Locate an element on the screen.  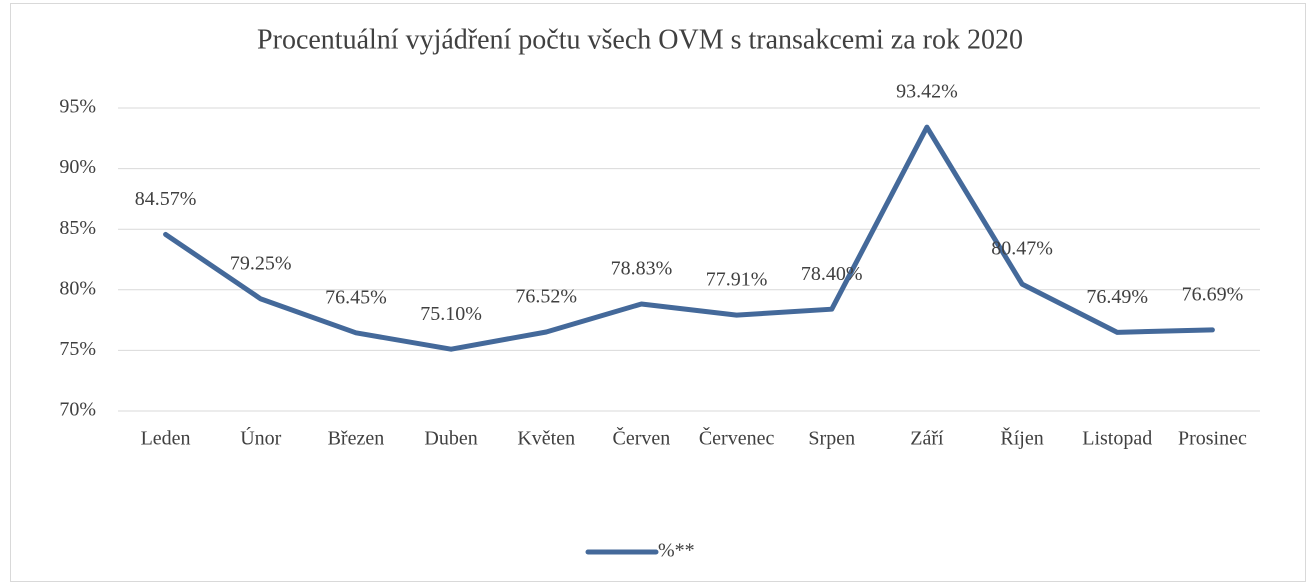
y-tick-label: 75% is located at coordinates (77, 349).